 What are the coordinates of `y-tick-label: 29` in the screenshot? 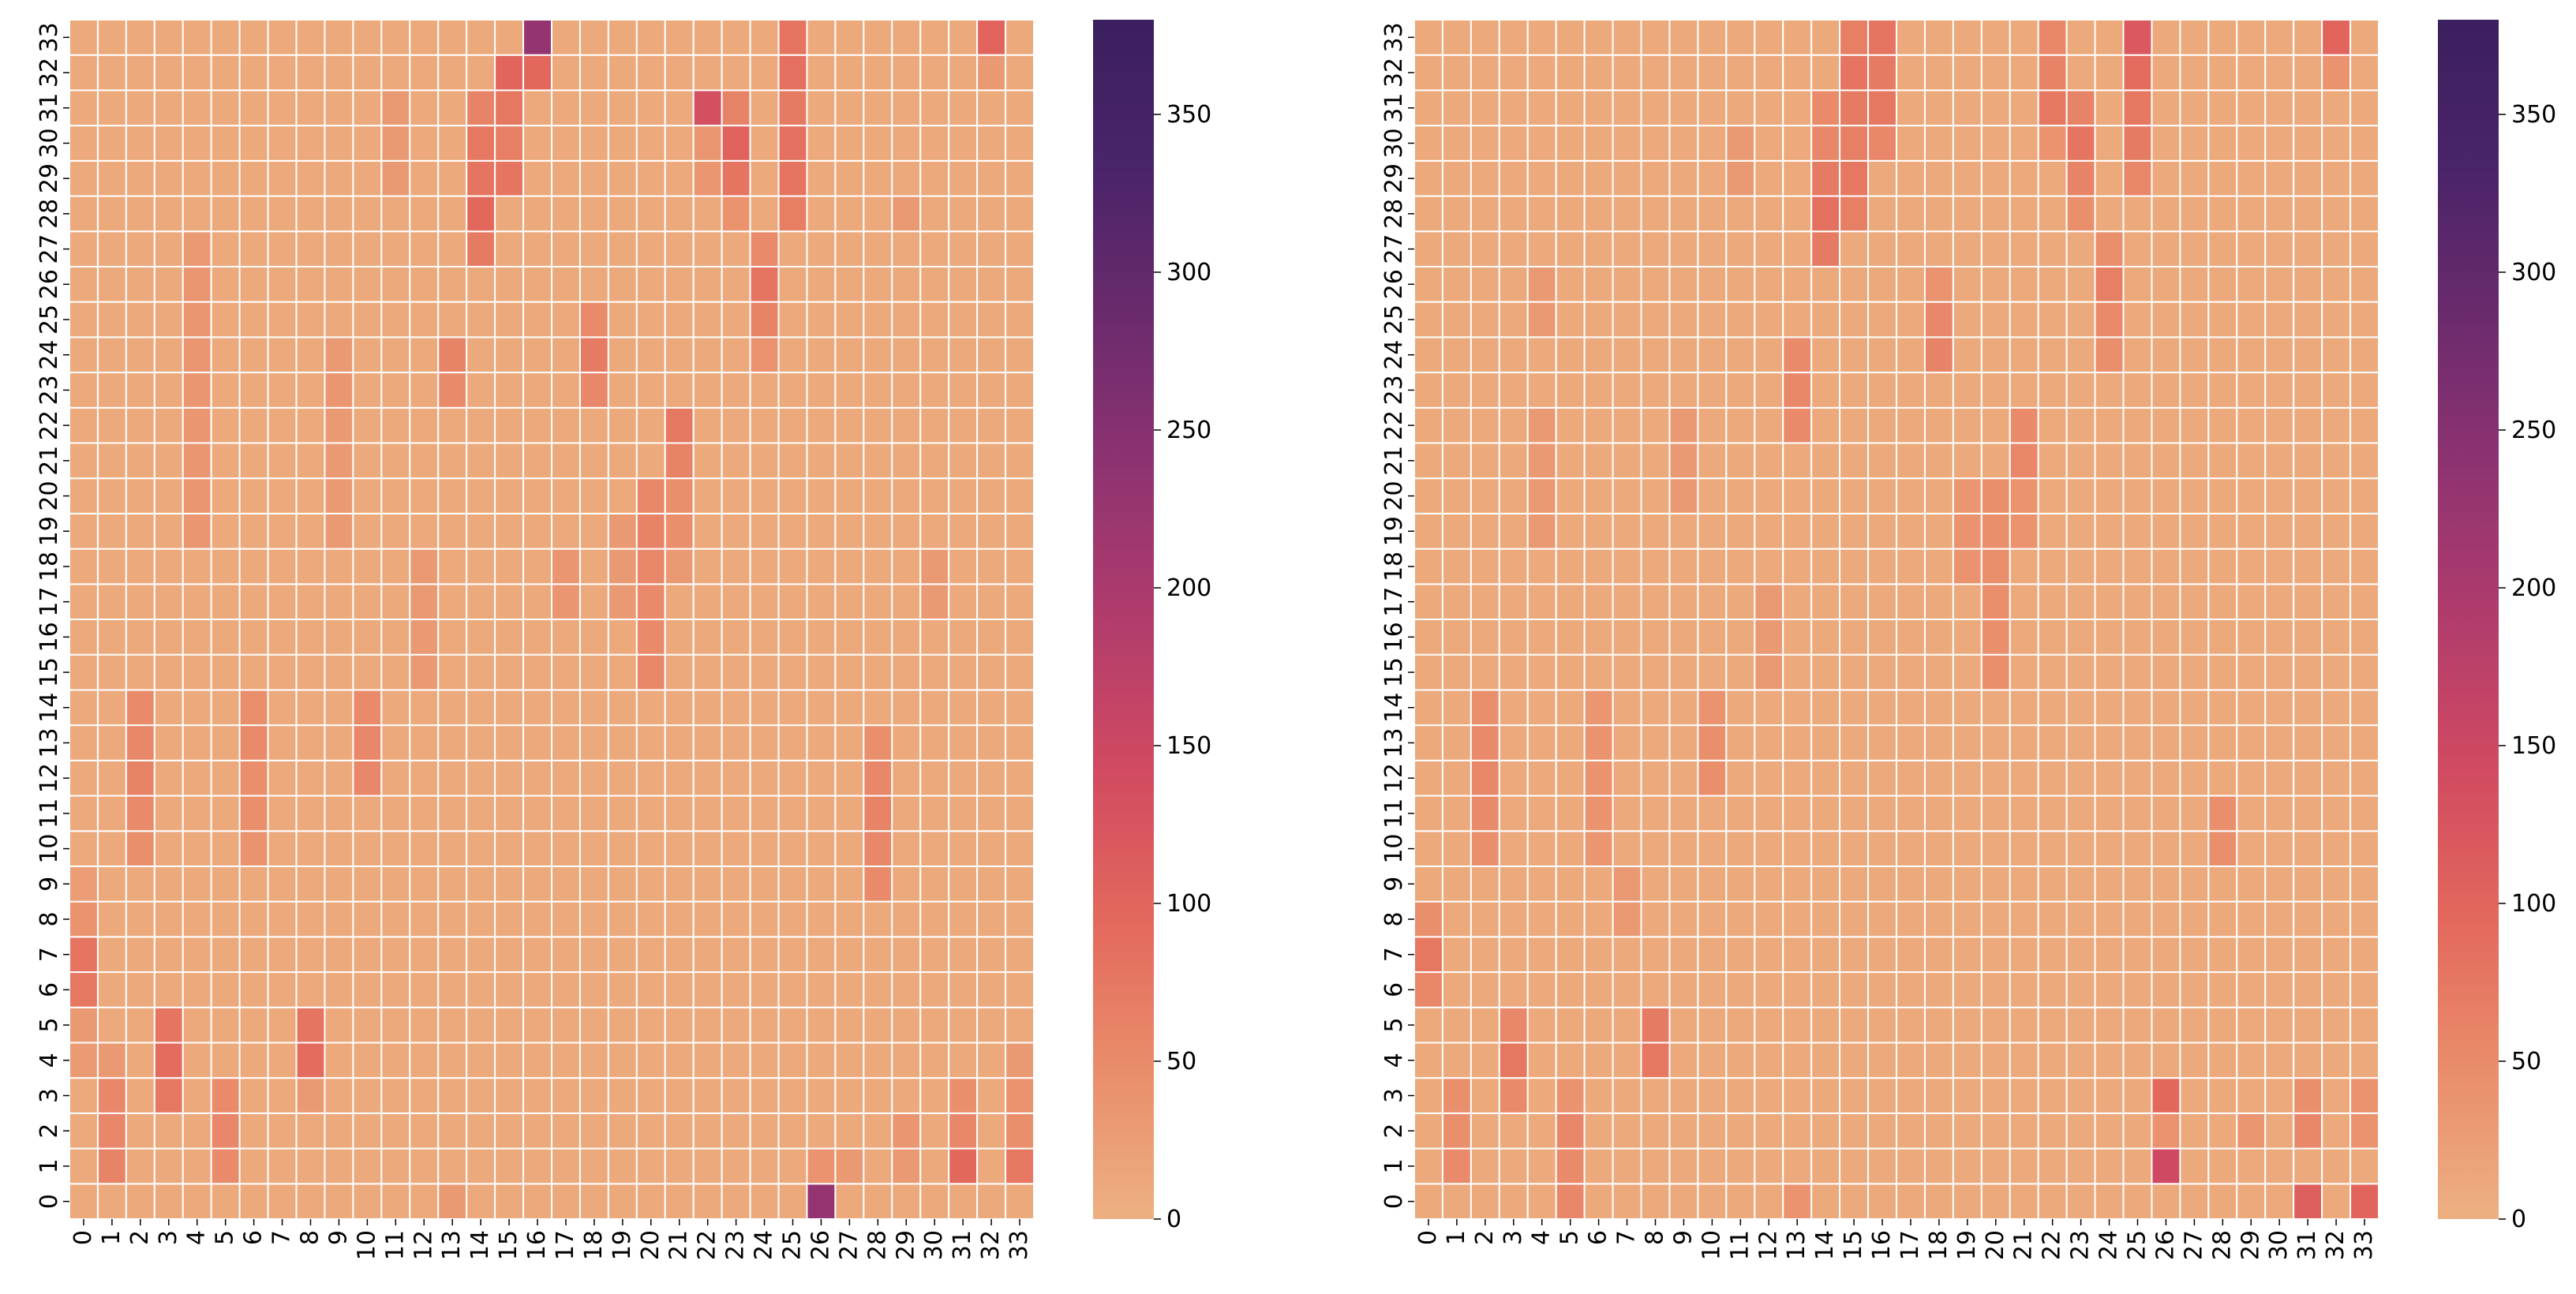 It's located at (49, 178).